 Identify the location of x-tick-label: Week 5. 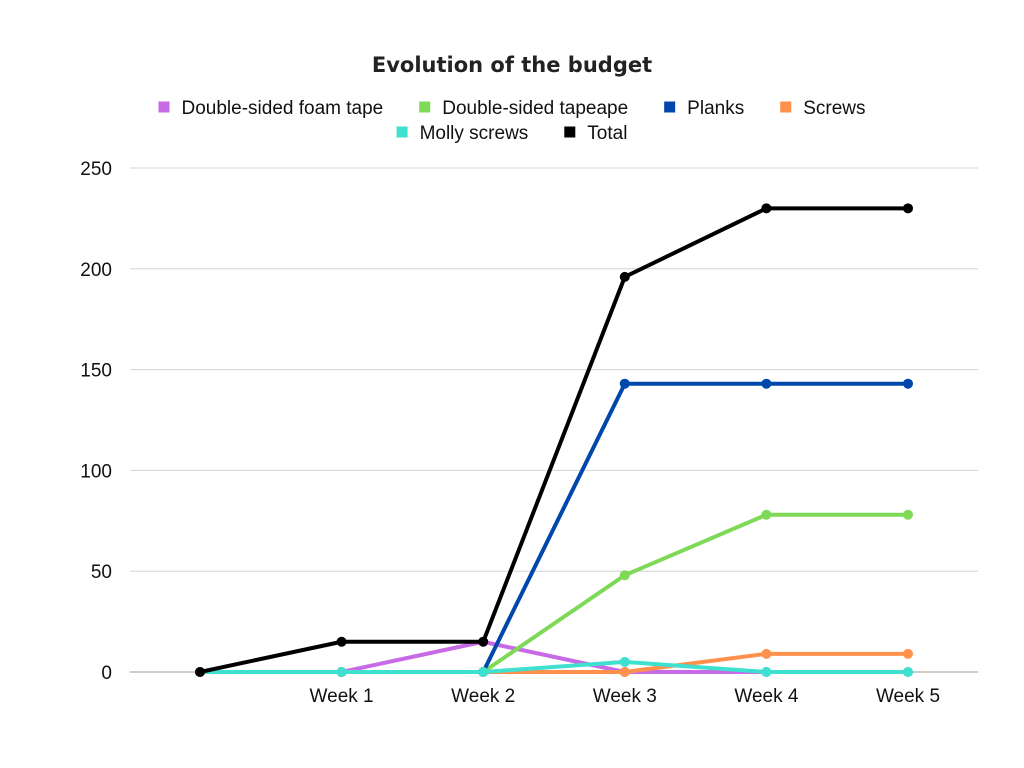
(908, 696).